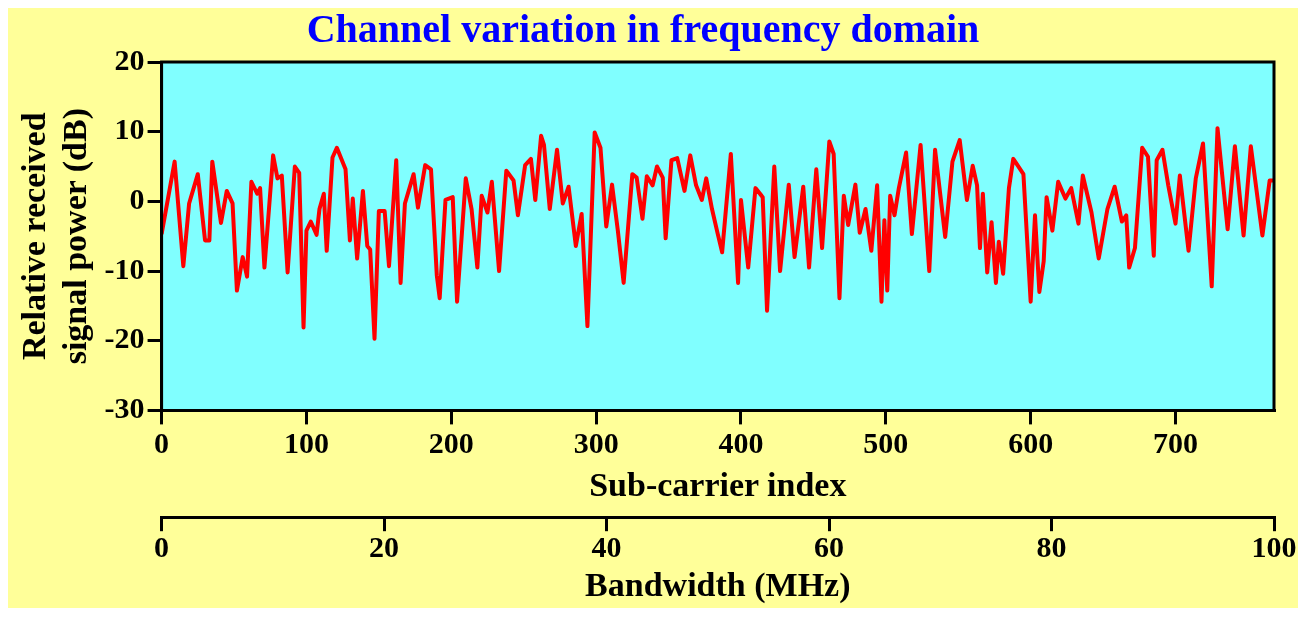  Describe the element at coordinates (306, 443) in the screenshot. I see `x-tick-label: 100` at that location.